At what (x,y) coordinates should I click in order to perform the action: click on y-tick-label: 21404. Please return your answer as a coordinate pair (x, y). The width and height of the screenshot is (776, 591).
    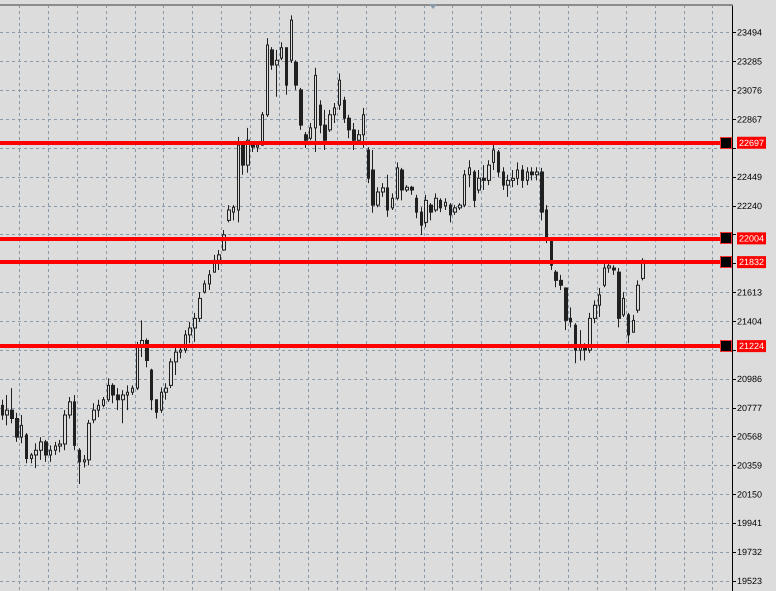
    Looking at the image, I should click on (749, 321).